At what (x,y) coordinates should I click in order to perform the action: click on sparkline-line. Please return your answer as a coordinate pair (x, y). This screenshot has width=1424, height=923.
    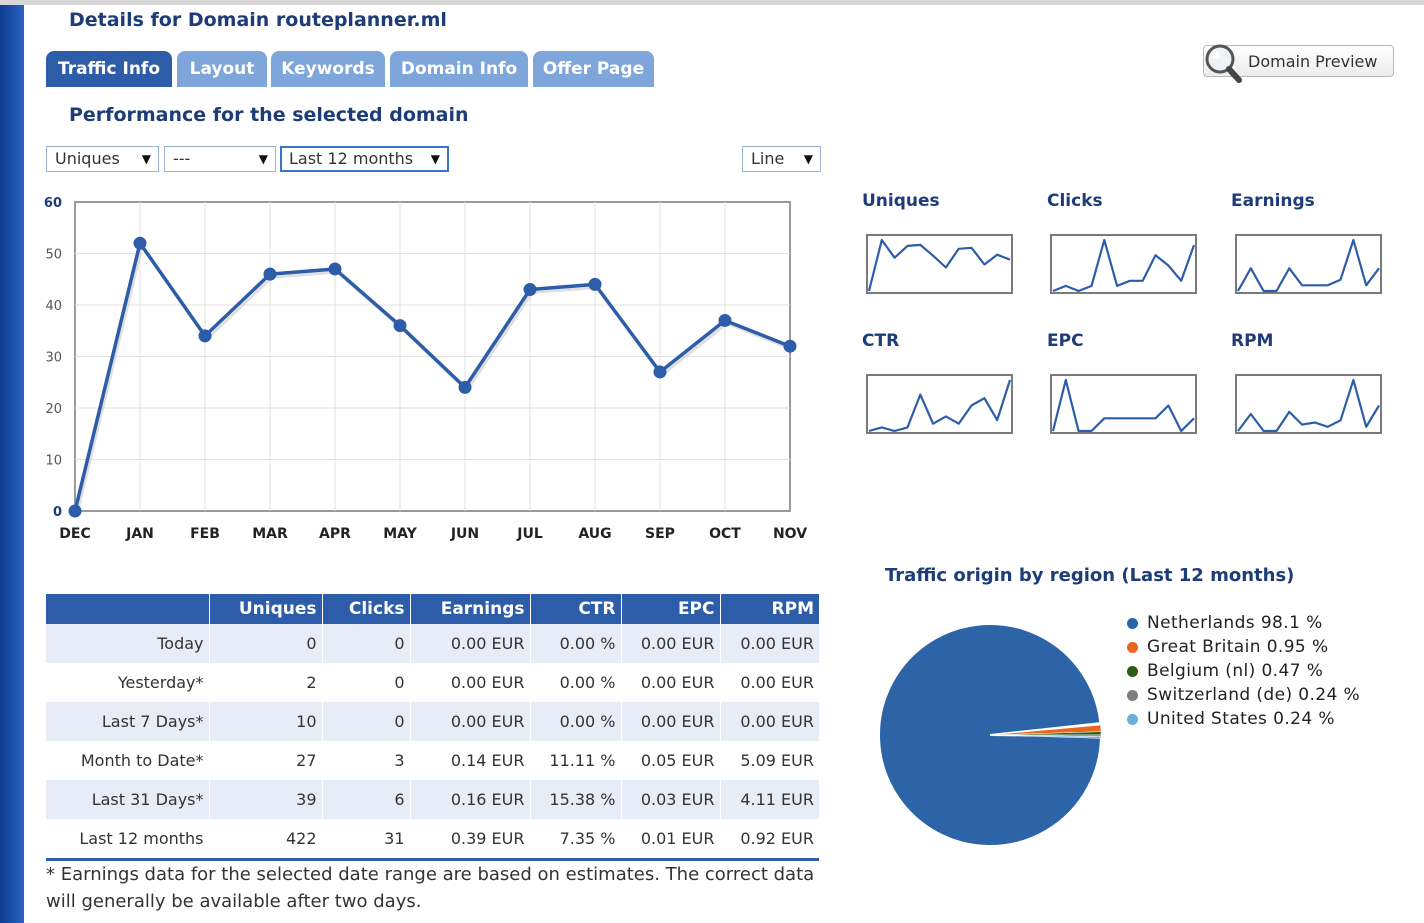
    Looking at the image, I should click on (940, 406).